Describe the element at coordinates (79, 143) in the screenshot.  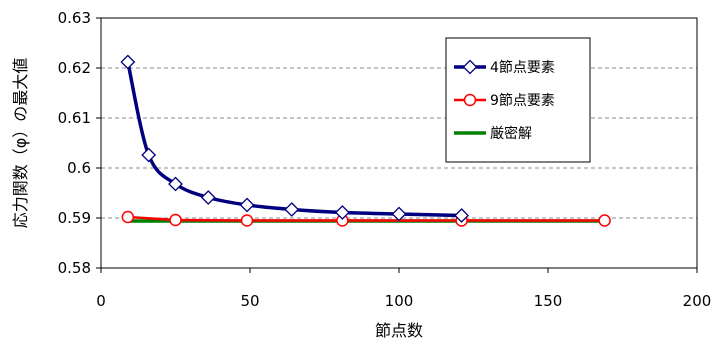
I see `y-axis-ticks: 0.58 0.59 0.6 0.61 0.62 0.63` at that location.